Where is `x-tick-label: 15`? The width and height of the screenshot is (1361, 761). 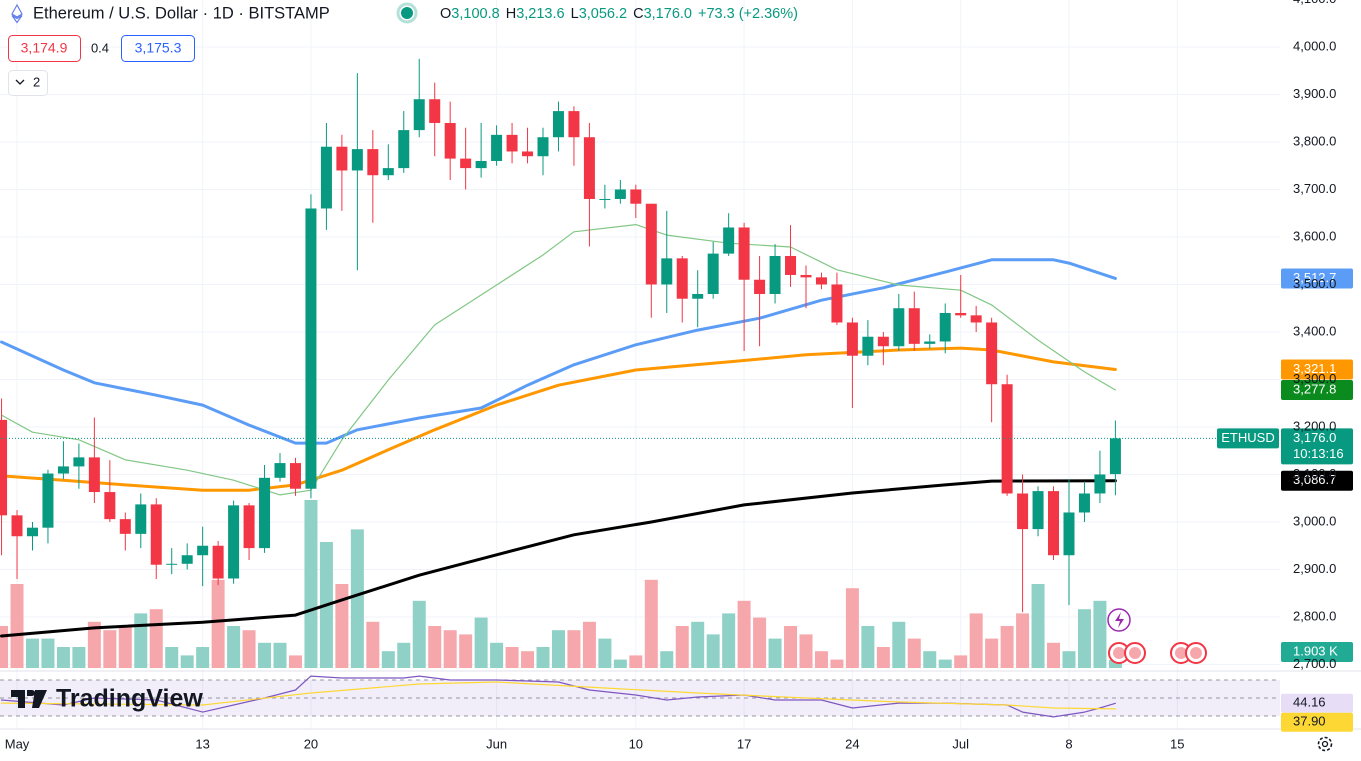
x-tick-label: 15 is located at coordinates (1177, 743).